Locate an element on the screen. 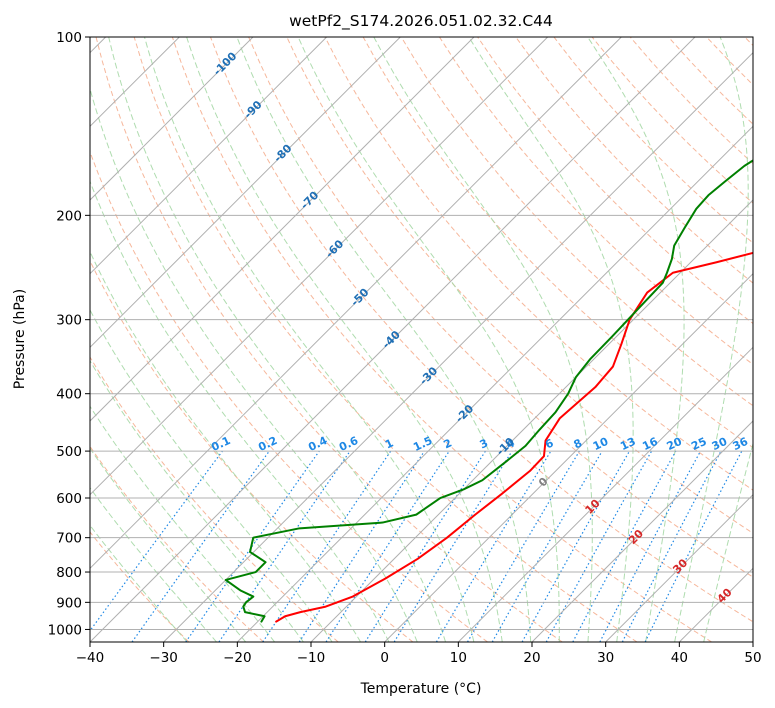 The width and height of the screenshot is (775, 708). y-tick-label: 1000 is located at coordinates (65, 630).